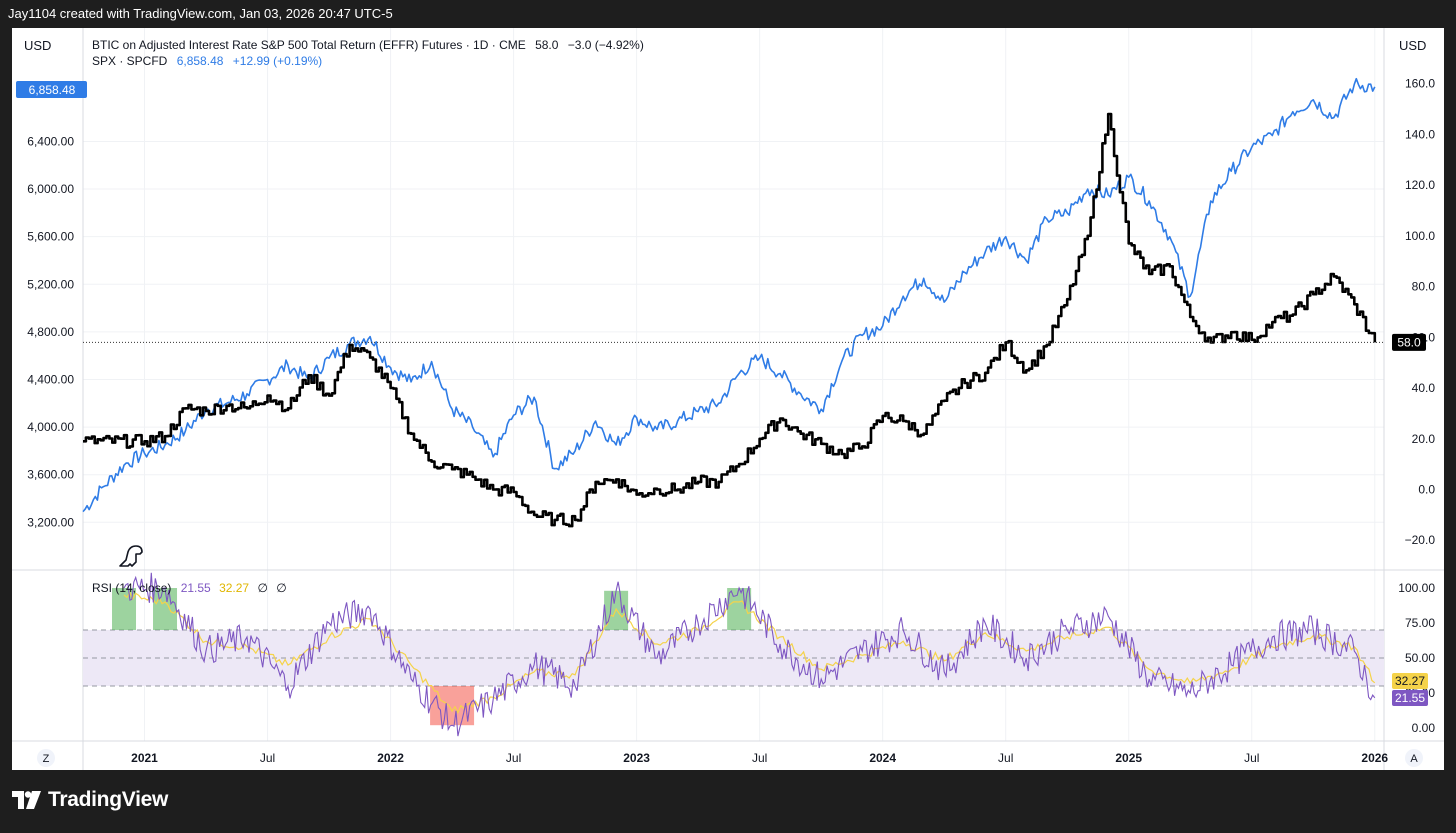  I want to click on left-tick-label: 6,400.00, so click(50, 141).